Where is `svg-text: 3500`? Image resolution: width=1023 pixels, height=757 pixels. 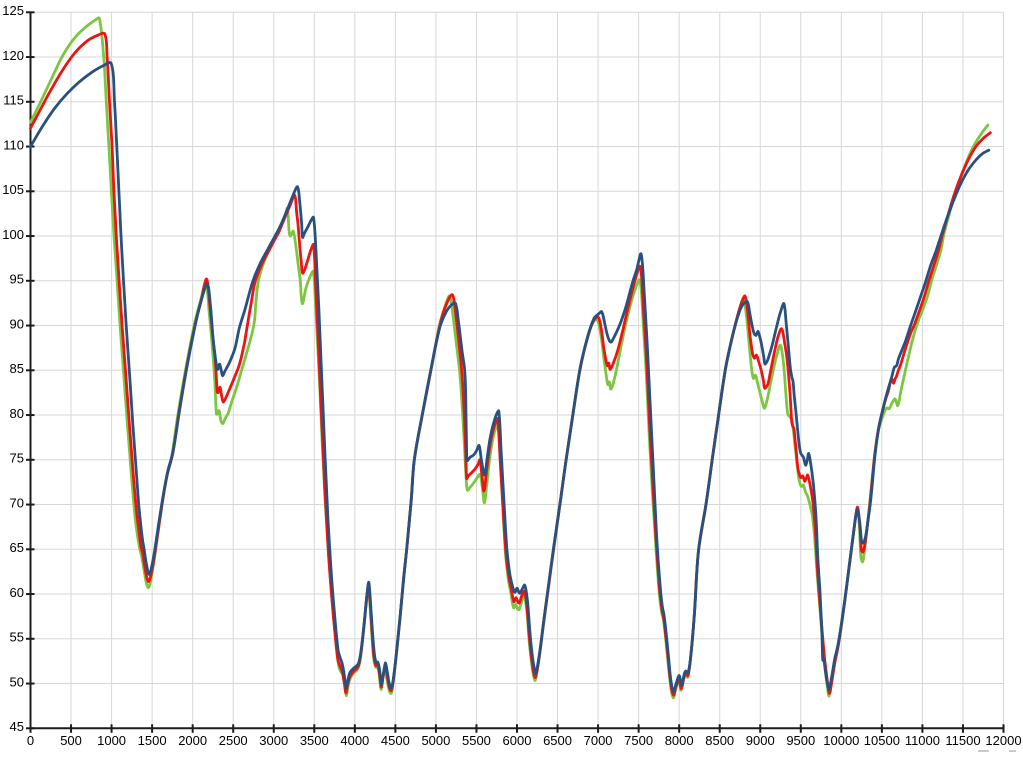 svg-text: 3500 is located at coordinates (314, 740).